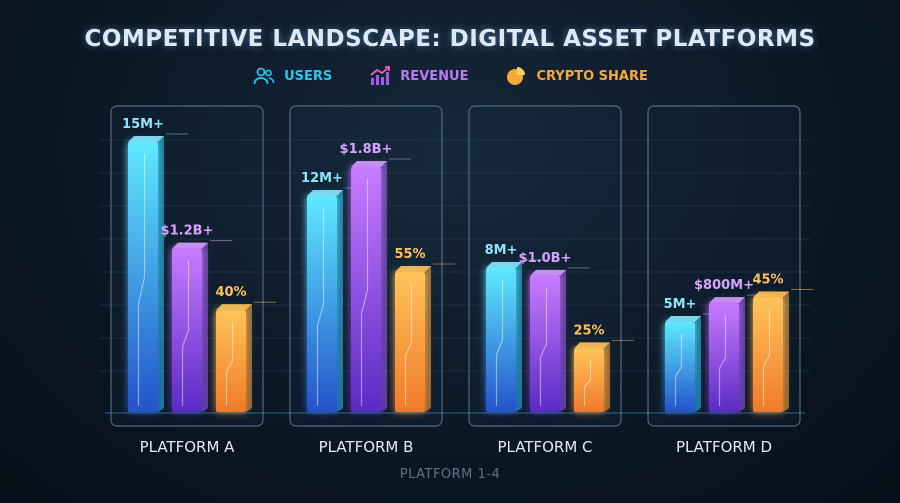  What do you see at coordinates (230, 292) in the screenshot?
I see `data-label: 40%` at bounding box center [230, 292].